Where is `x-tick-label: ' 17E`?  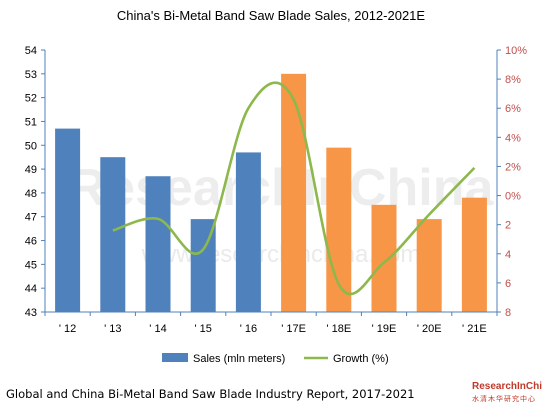 x-tick-label: ' 17E is located at coordinates (293, 329).